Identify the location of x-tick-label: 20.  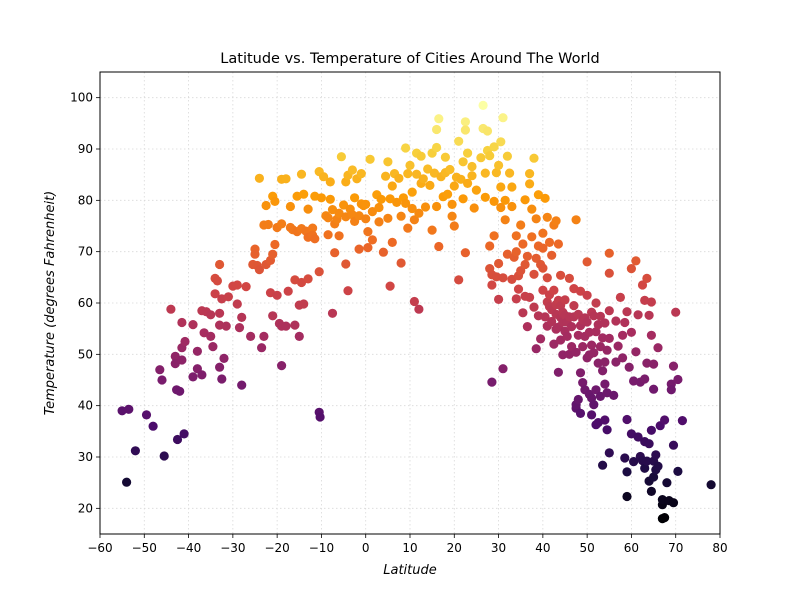
(454, 548).